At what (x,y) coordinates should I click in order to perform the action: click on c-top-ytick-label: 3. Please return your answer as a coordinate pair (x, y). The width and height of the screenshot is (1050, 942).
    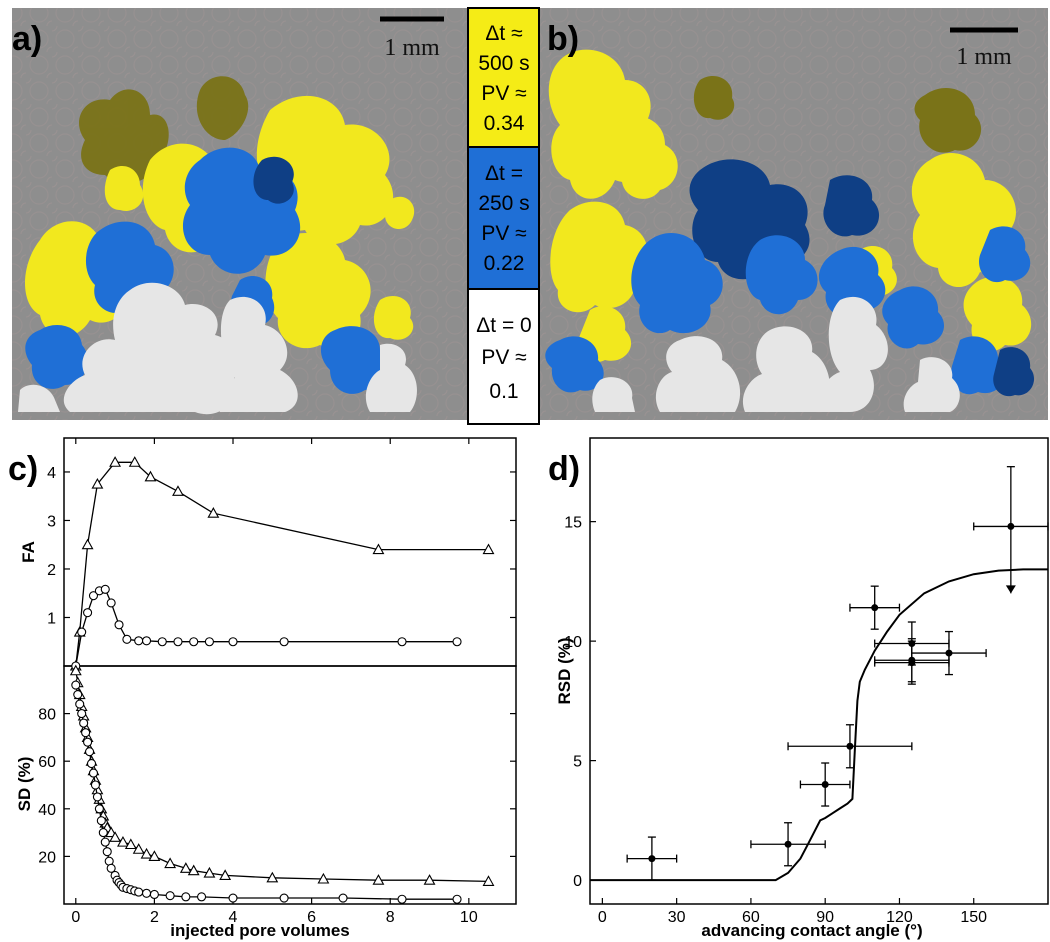
    Looking at the image, I should click on (51, 521).